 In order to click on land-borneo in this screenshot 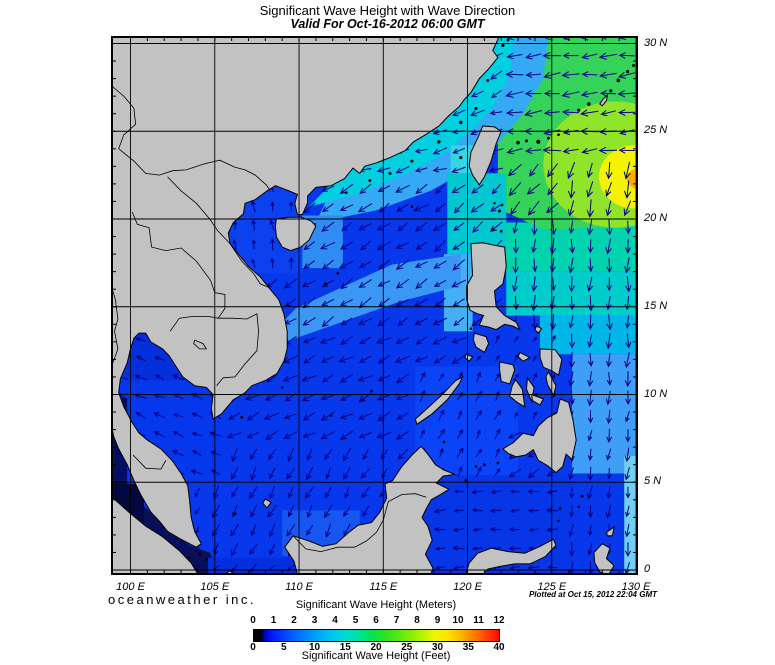, I will do `click(370, 509)`.